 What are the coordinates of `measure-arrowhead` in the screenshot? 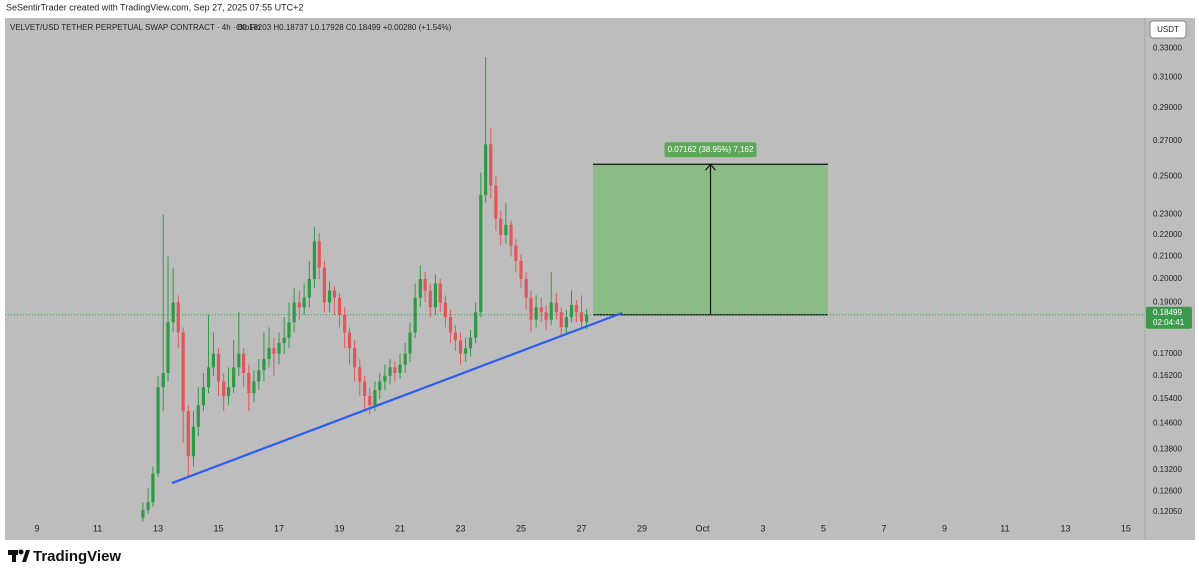 It's located at (710, 167).